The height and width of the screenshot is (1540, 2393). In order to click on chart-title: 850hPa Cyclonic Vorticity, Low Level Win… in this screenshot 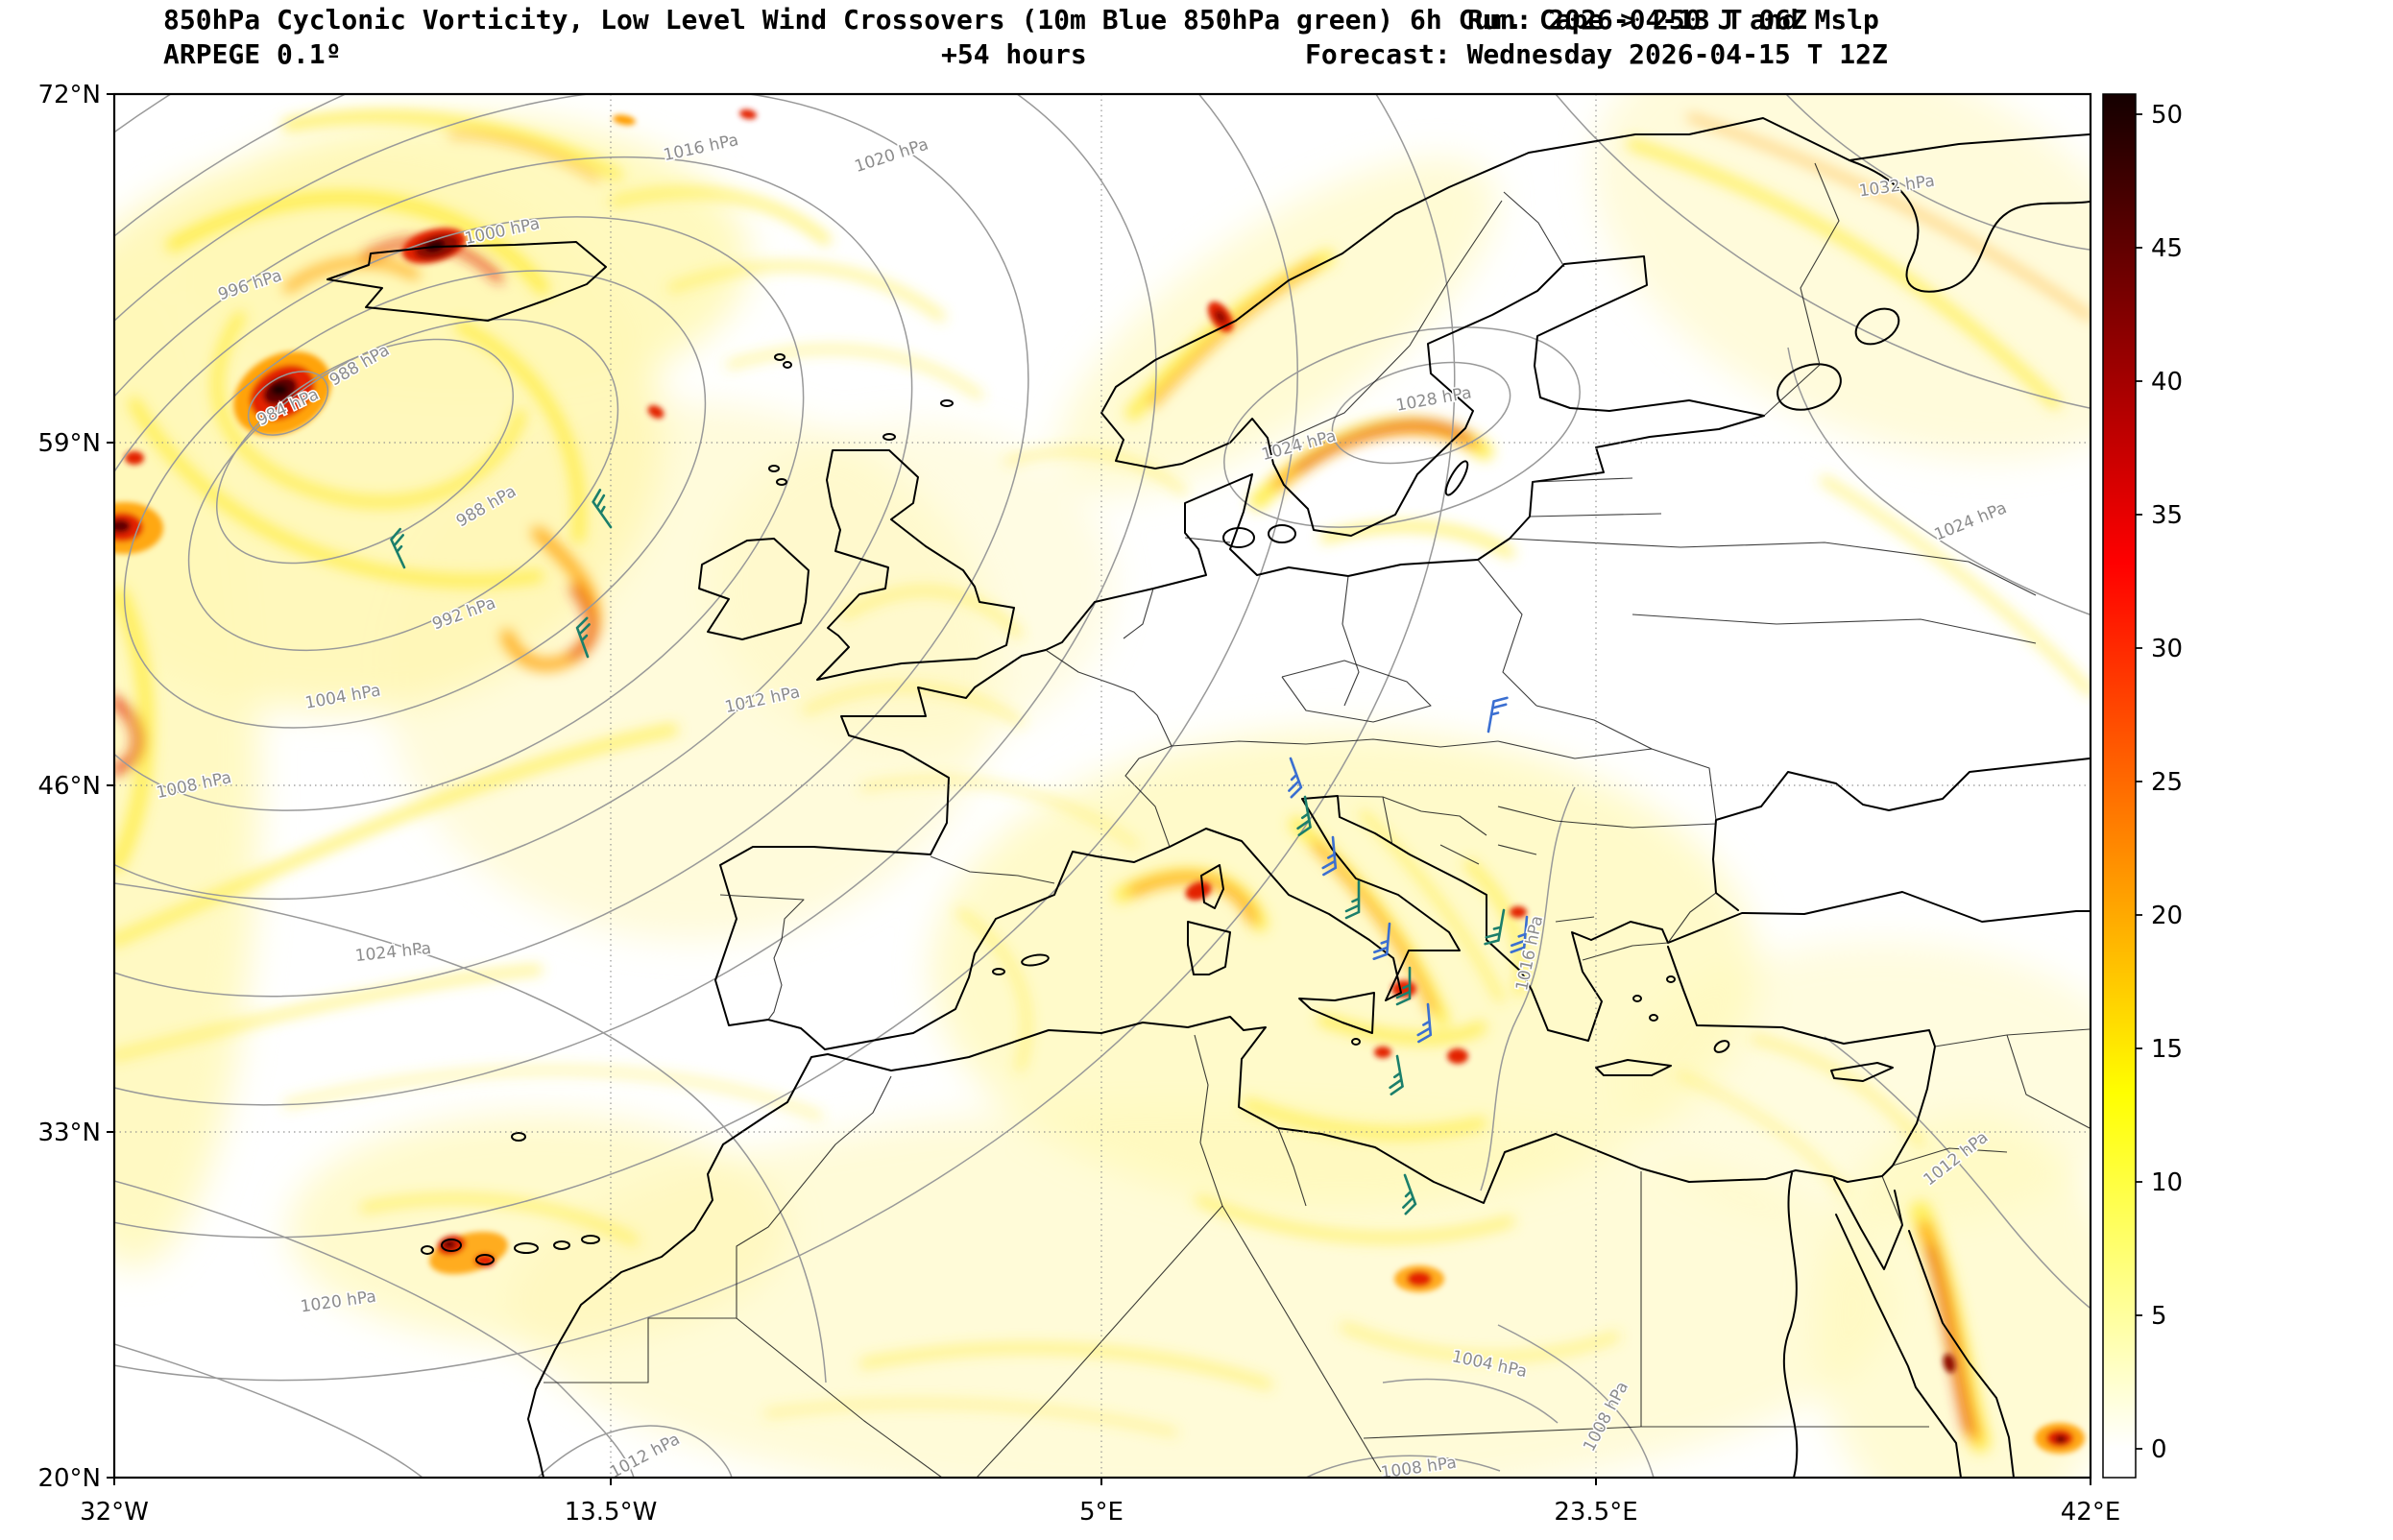, I will do `click(1021, 20)`.